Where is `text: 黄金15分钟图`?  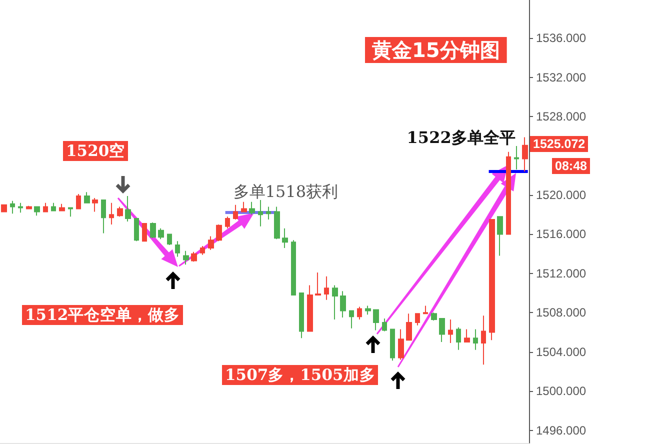
text: 黄金15分钟图 is located at coordinates (435, 50).